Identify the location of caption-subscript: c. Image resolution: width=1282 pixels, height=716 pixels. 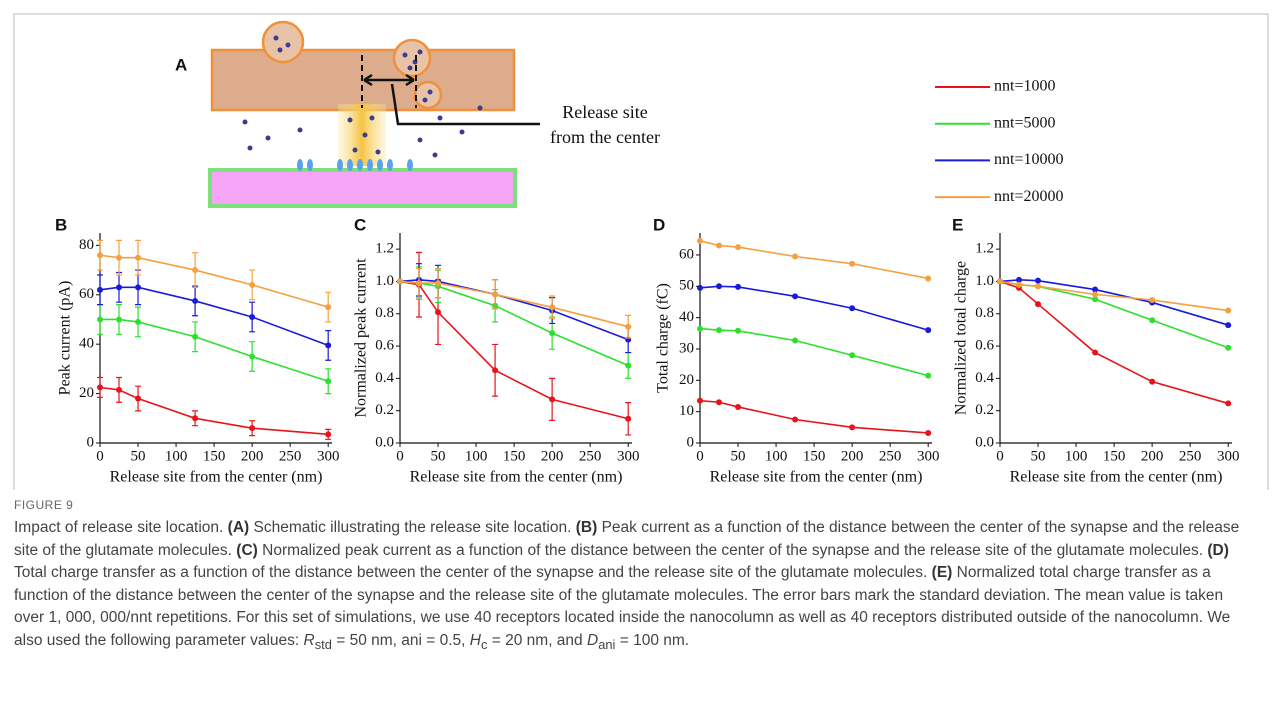
(484, 644).